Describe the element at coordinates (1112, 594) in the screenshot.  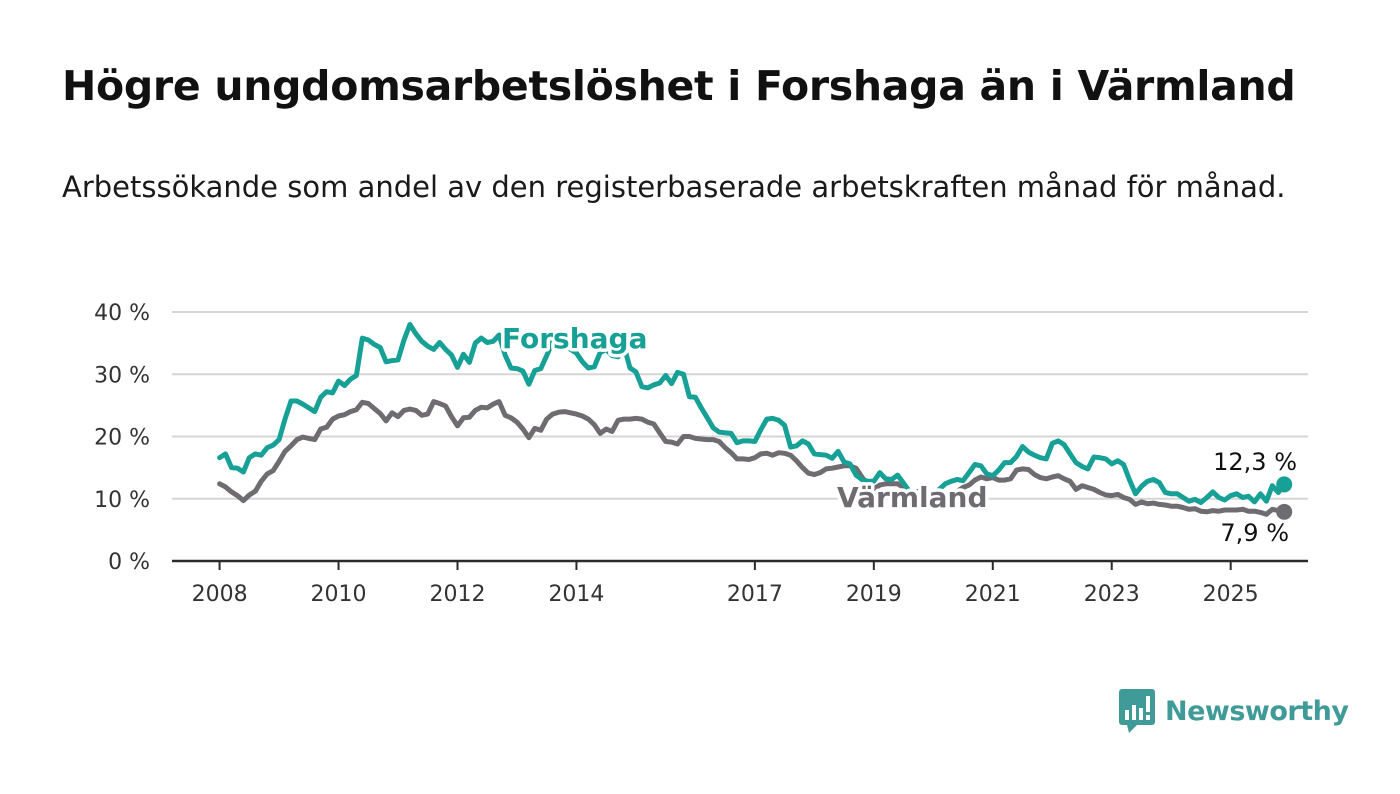
I see `x-tick-label: 2023` at that location.